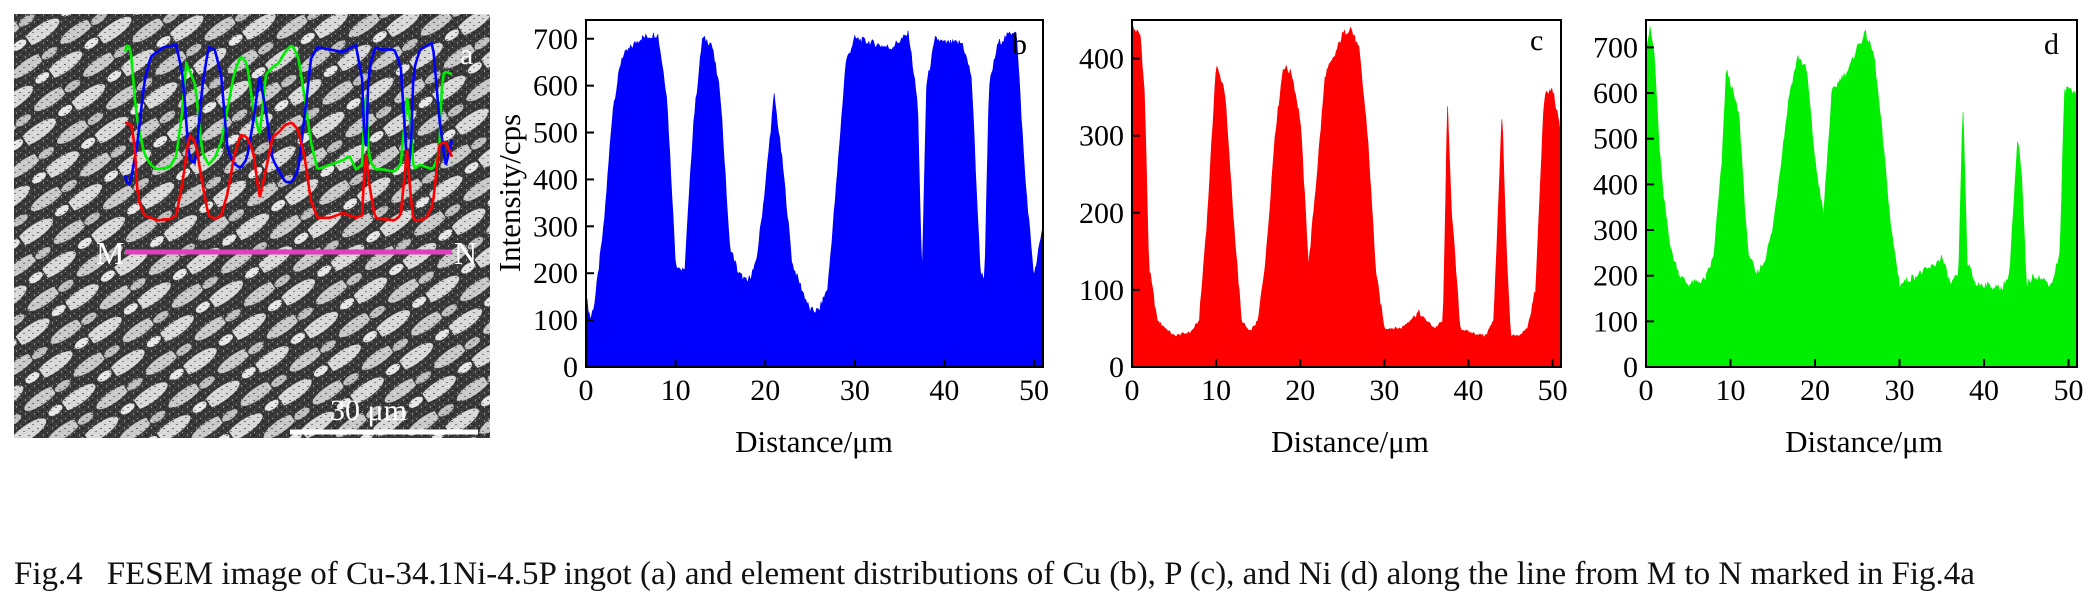 This screenshot has height=603, width=2096. I want to click on chart-cu-y-tick-label: 0, so click(570, 367).